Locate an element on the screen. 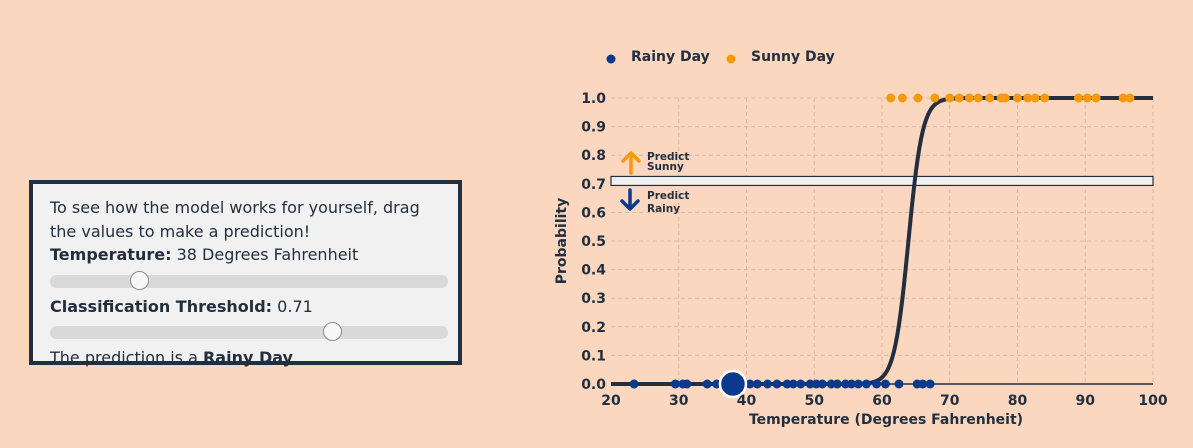 The image size is (1193, 448). prediction-line: The prediction is a Rainy Day. is located at coordinates (246, 358).